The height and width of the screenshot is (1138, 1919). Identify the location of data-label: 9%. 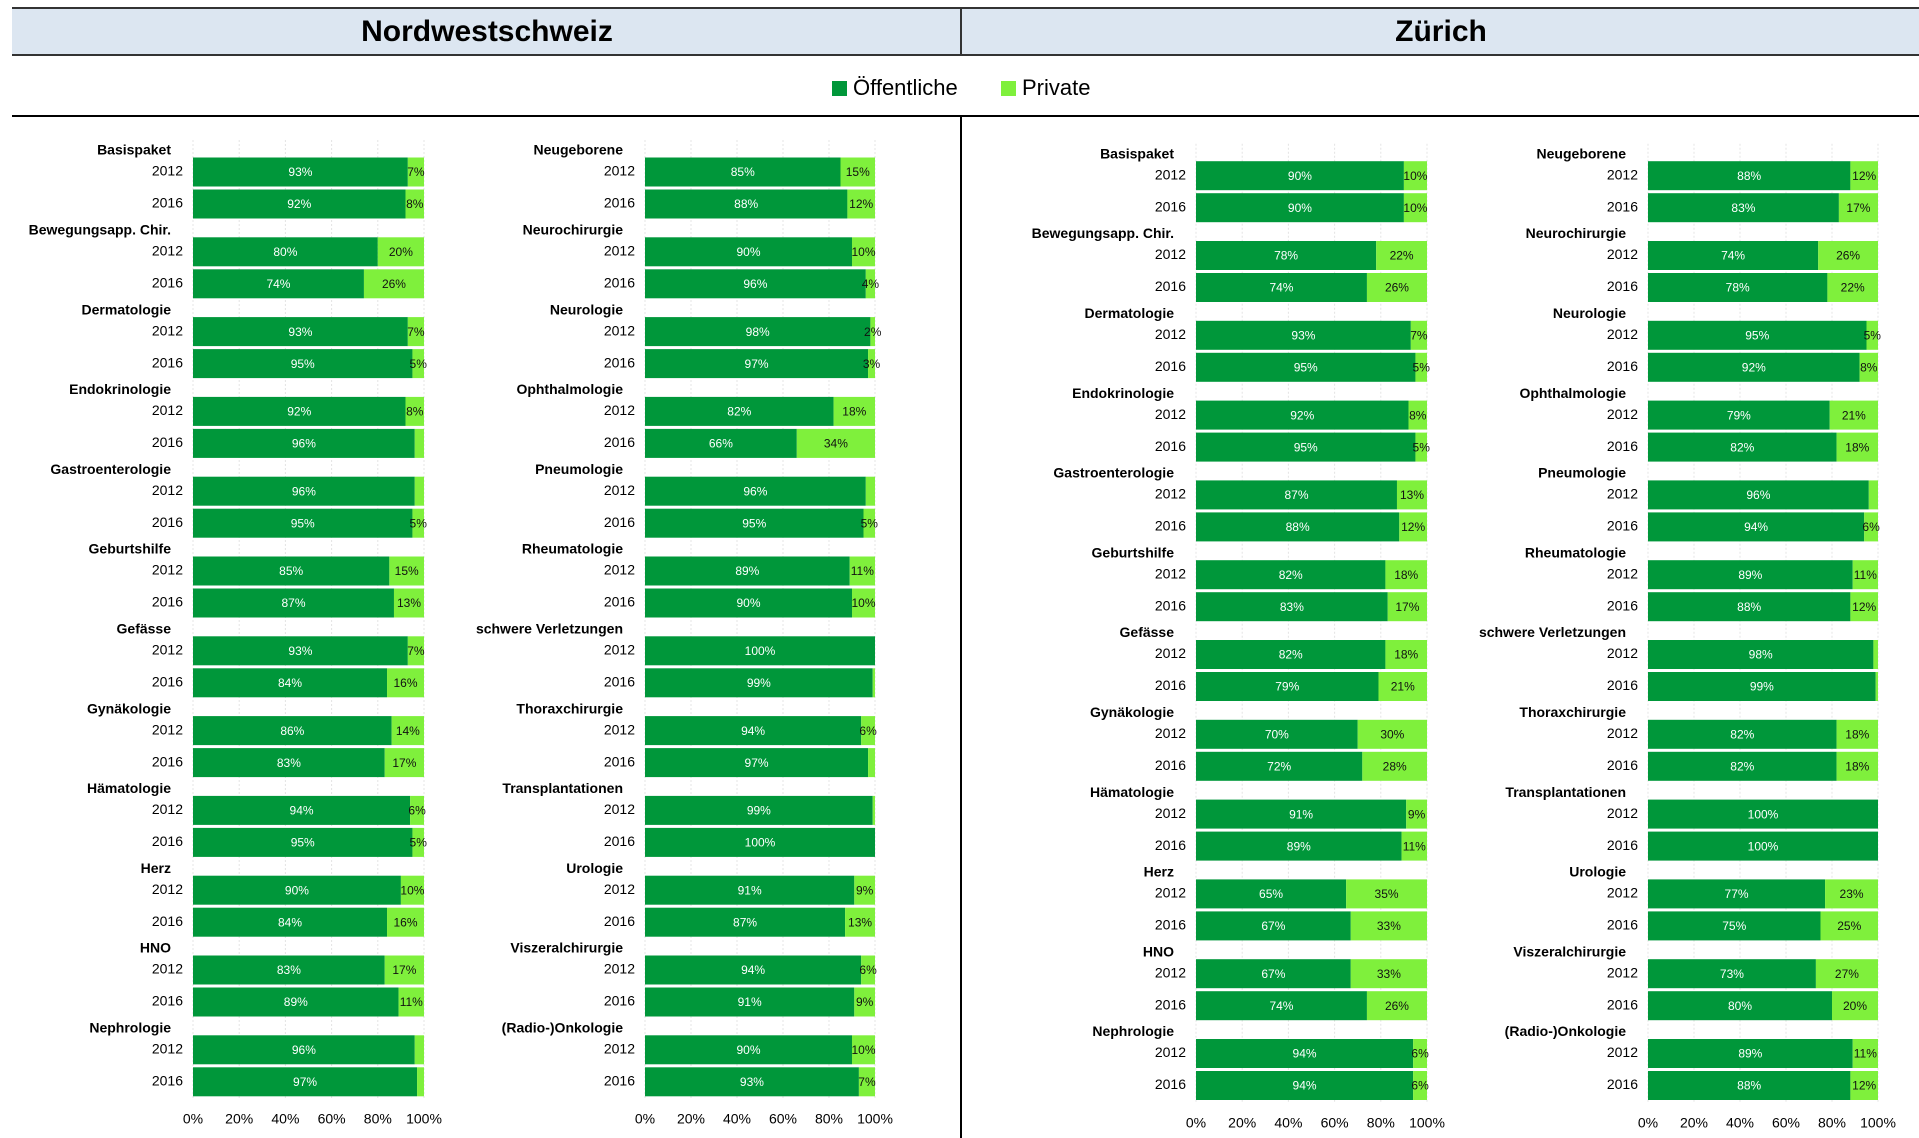
(865, 890).